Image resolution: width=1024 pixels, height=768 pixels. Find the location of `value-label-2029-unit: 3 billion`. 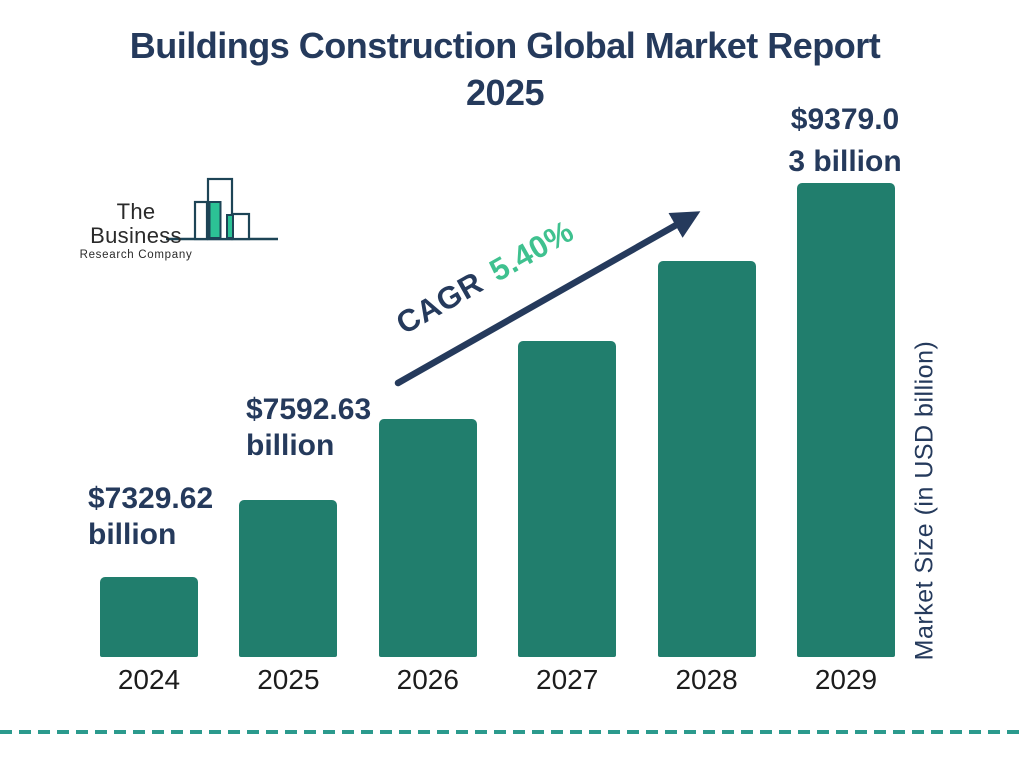

value-label-2029-unit: 3 billion is located at coordinates (845, 161).